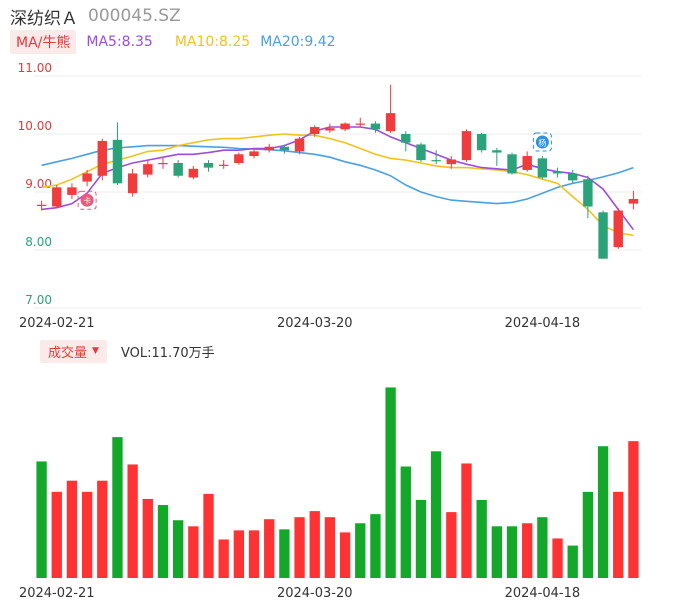 Image resolution: width=686 pixels, height=606 pixels. What do you see at coordinates (35, 126) in the screenshot?
I see `price-y-tick-label: 10.00` at bounding box center [35, 126].